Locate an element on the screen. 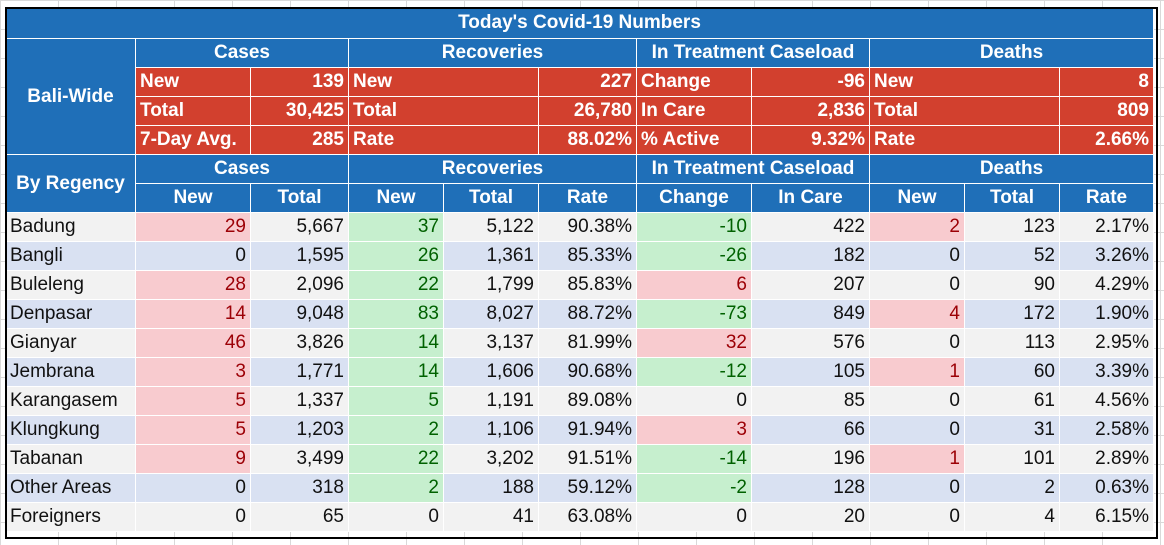 The image size is (1164, 545). data-cell: 1,771 is located at coordinates (299, 372).